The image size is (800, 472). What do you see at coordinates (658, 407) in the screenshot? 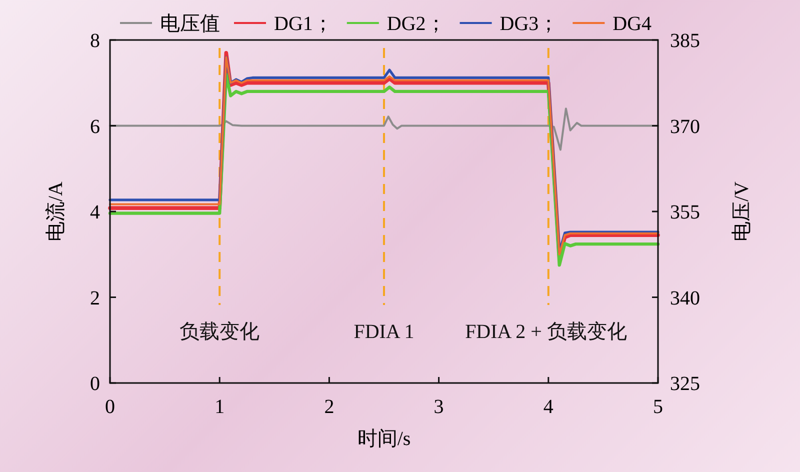
I see `x-tick-label: 5` at bounding box center [658, 407].